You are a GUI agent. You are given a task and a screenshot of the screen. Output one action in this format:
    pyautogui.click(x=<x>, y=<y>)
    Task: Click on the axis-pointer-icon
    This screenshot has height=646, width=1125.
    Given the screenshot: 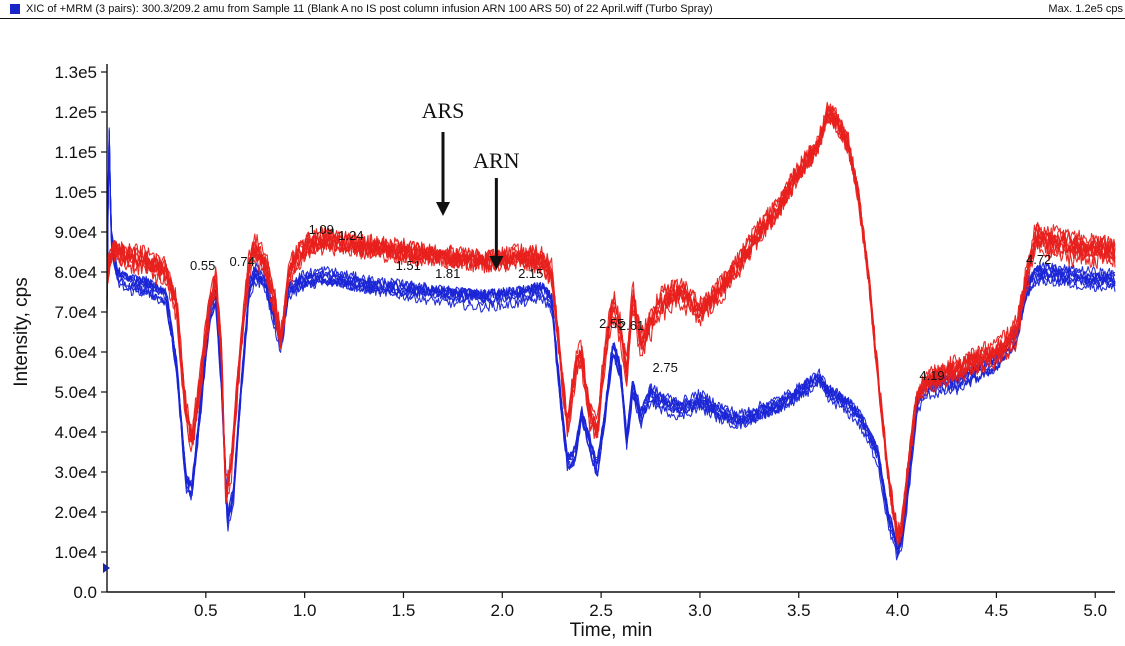 What is the action you would take?
    pyautogui.click(x=106, y=568)
    